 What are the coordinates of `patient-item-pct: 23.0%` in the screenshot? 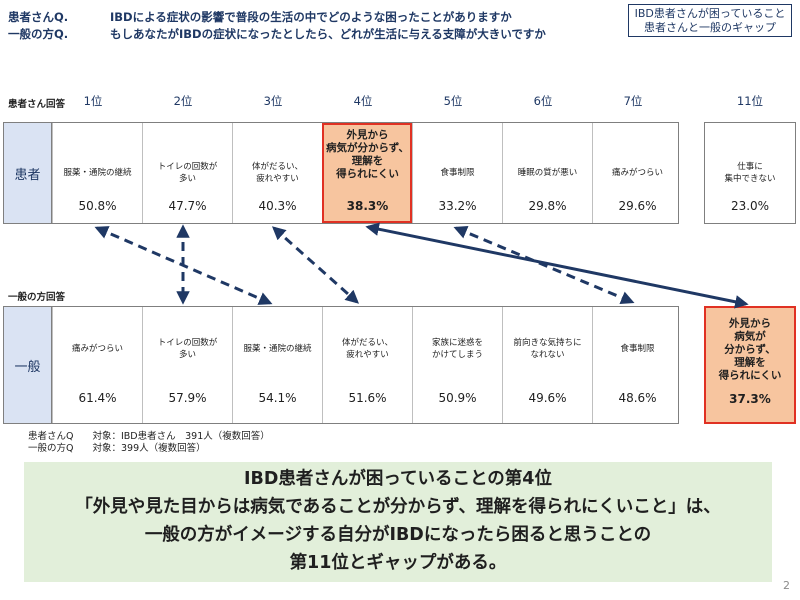 It's located at (750, 206).